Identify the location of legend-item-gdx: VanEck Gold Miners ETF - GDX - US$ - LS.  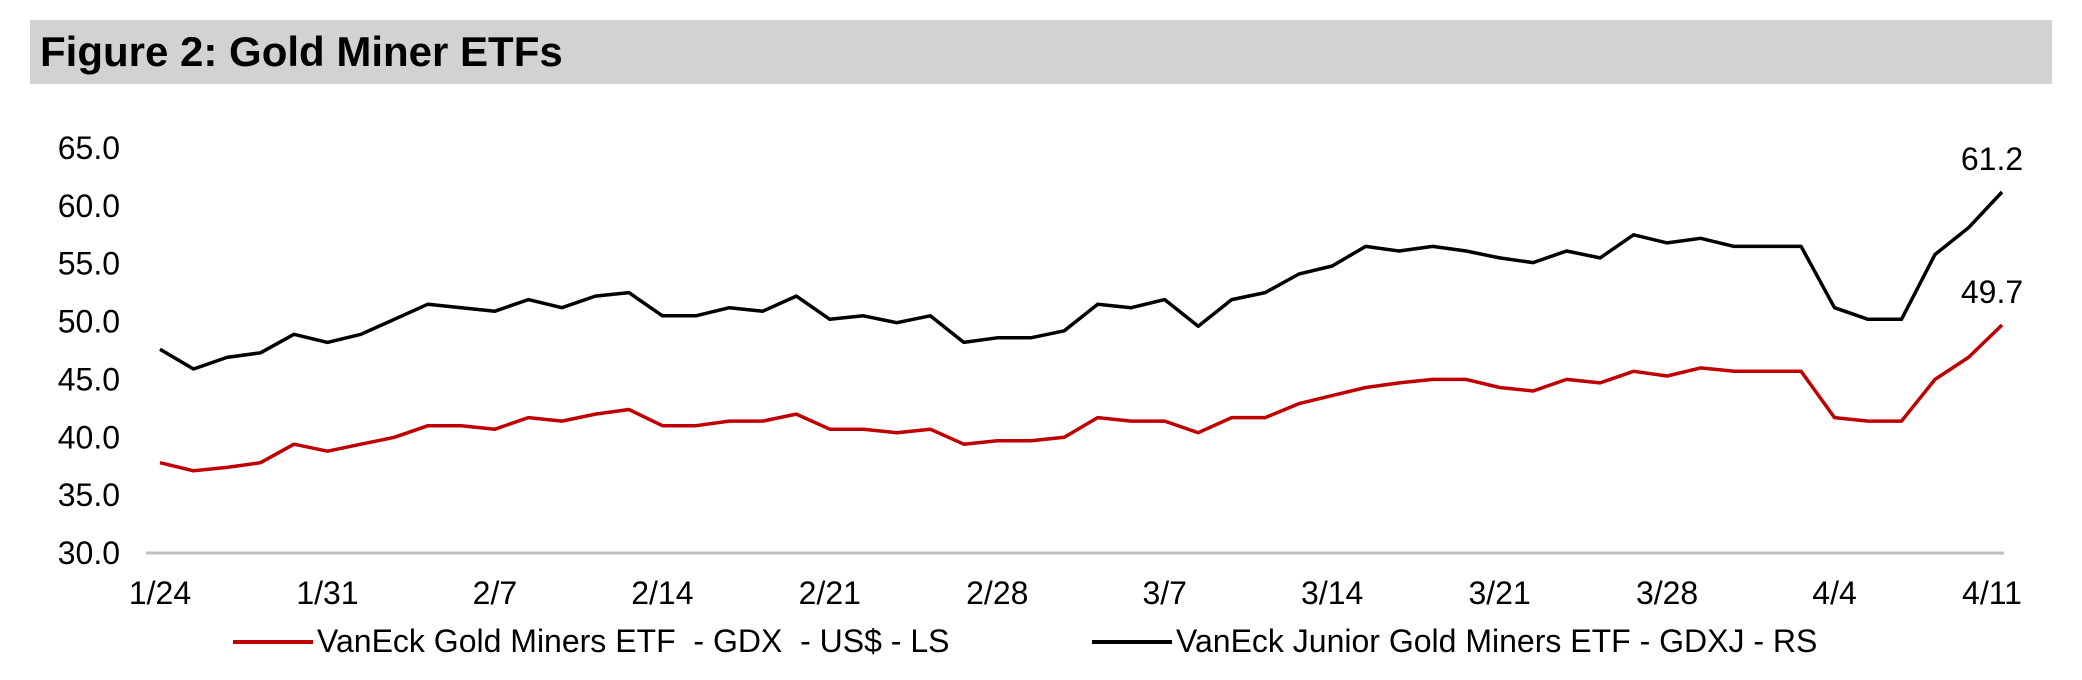
(591, 641).